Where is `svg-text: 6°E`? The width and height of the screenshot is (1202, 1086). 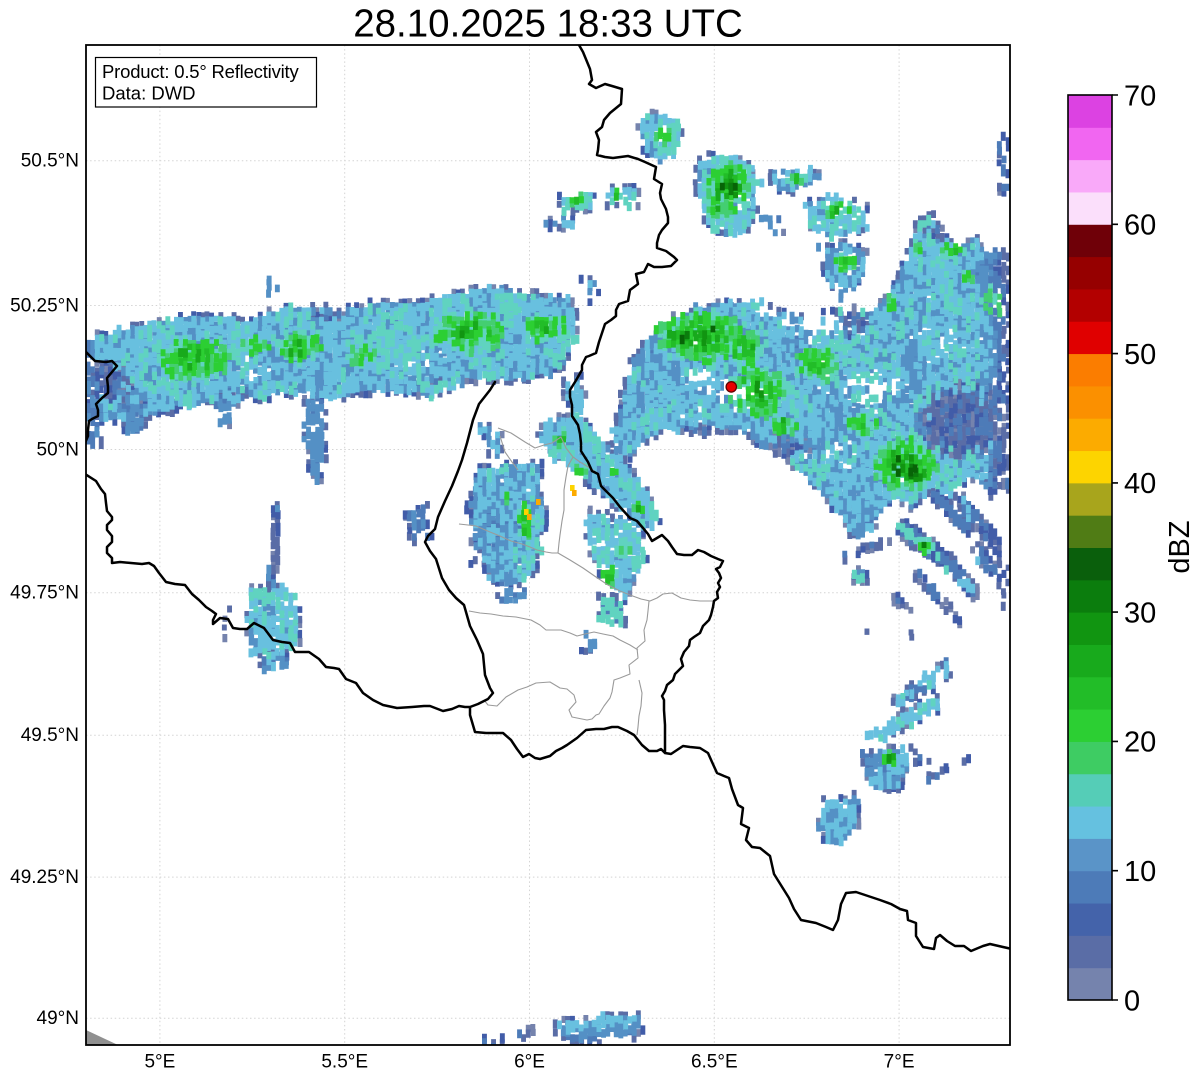 svg-text: 6°E is located at coordinates (529, 1062).